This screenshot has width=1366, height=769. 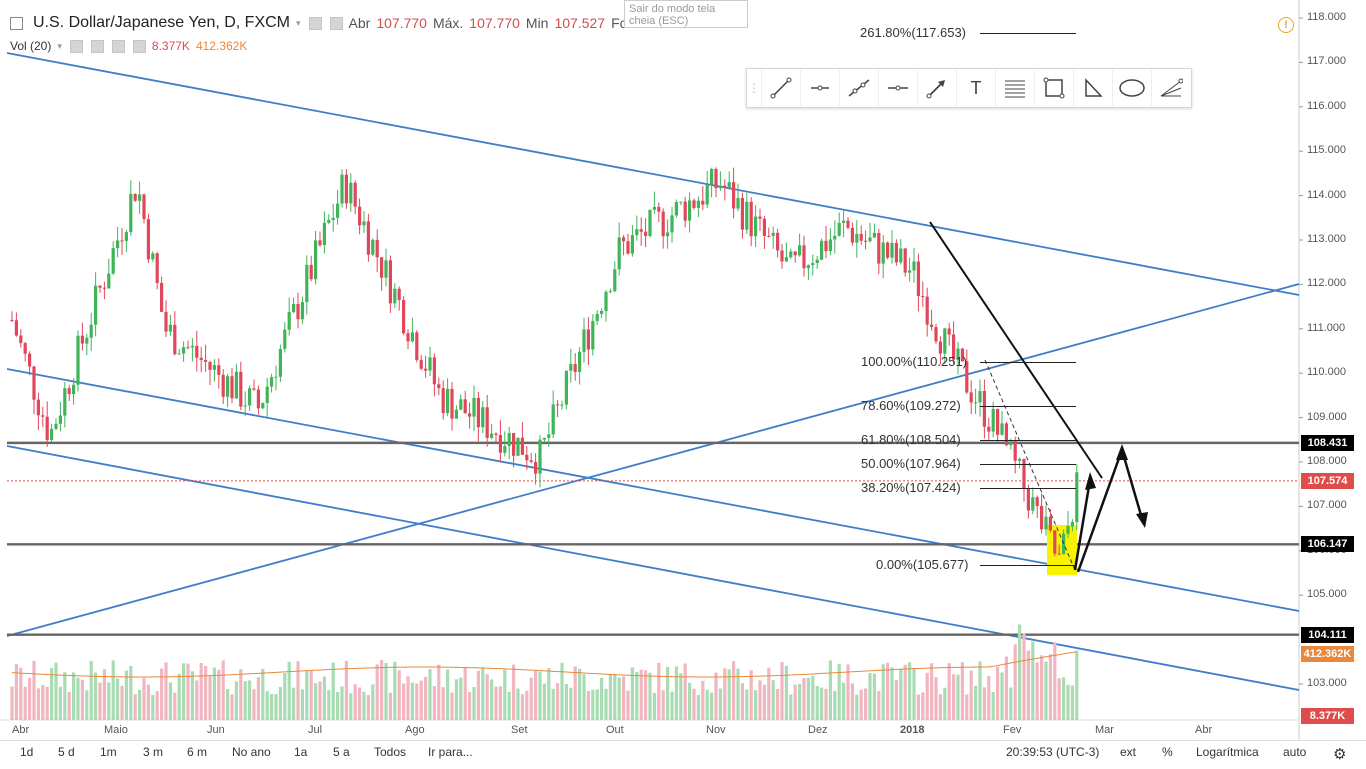 What do you see at coordinates (139, 46) in the screenshot?
I see `close-icon` at bounding box center [139, 46].